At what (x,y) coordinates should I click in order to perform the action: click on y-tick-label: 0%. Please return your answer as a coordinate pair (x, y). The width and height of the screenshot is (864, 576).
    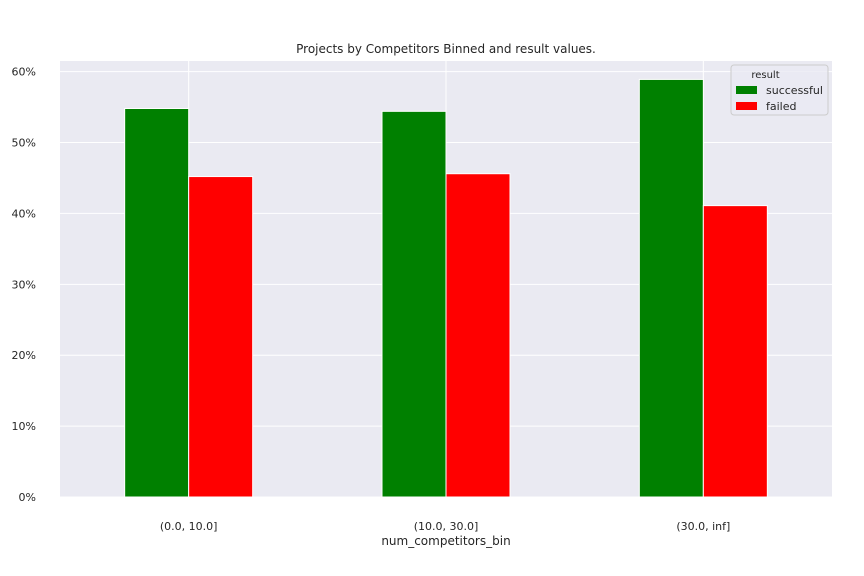
    Looking at the image, I should click on (27, 497).